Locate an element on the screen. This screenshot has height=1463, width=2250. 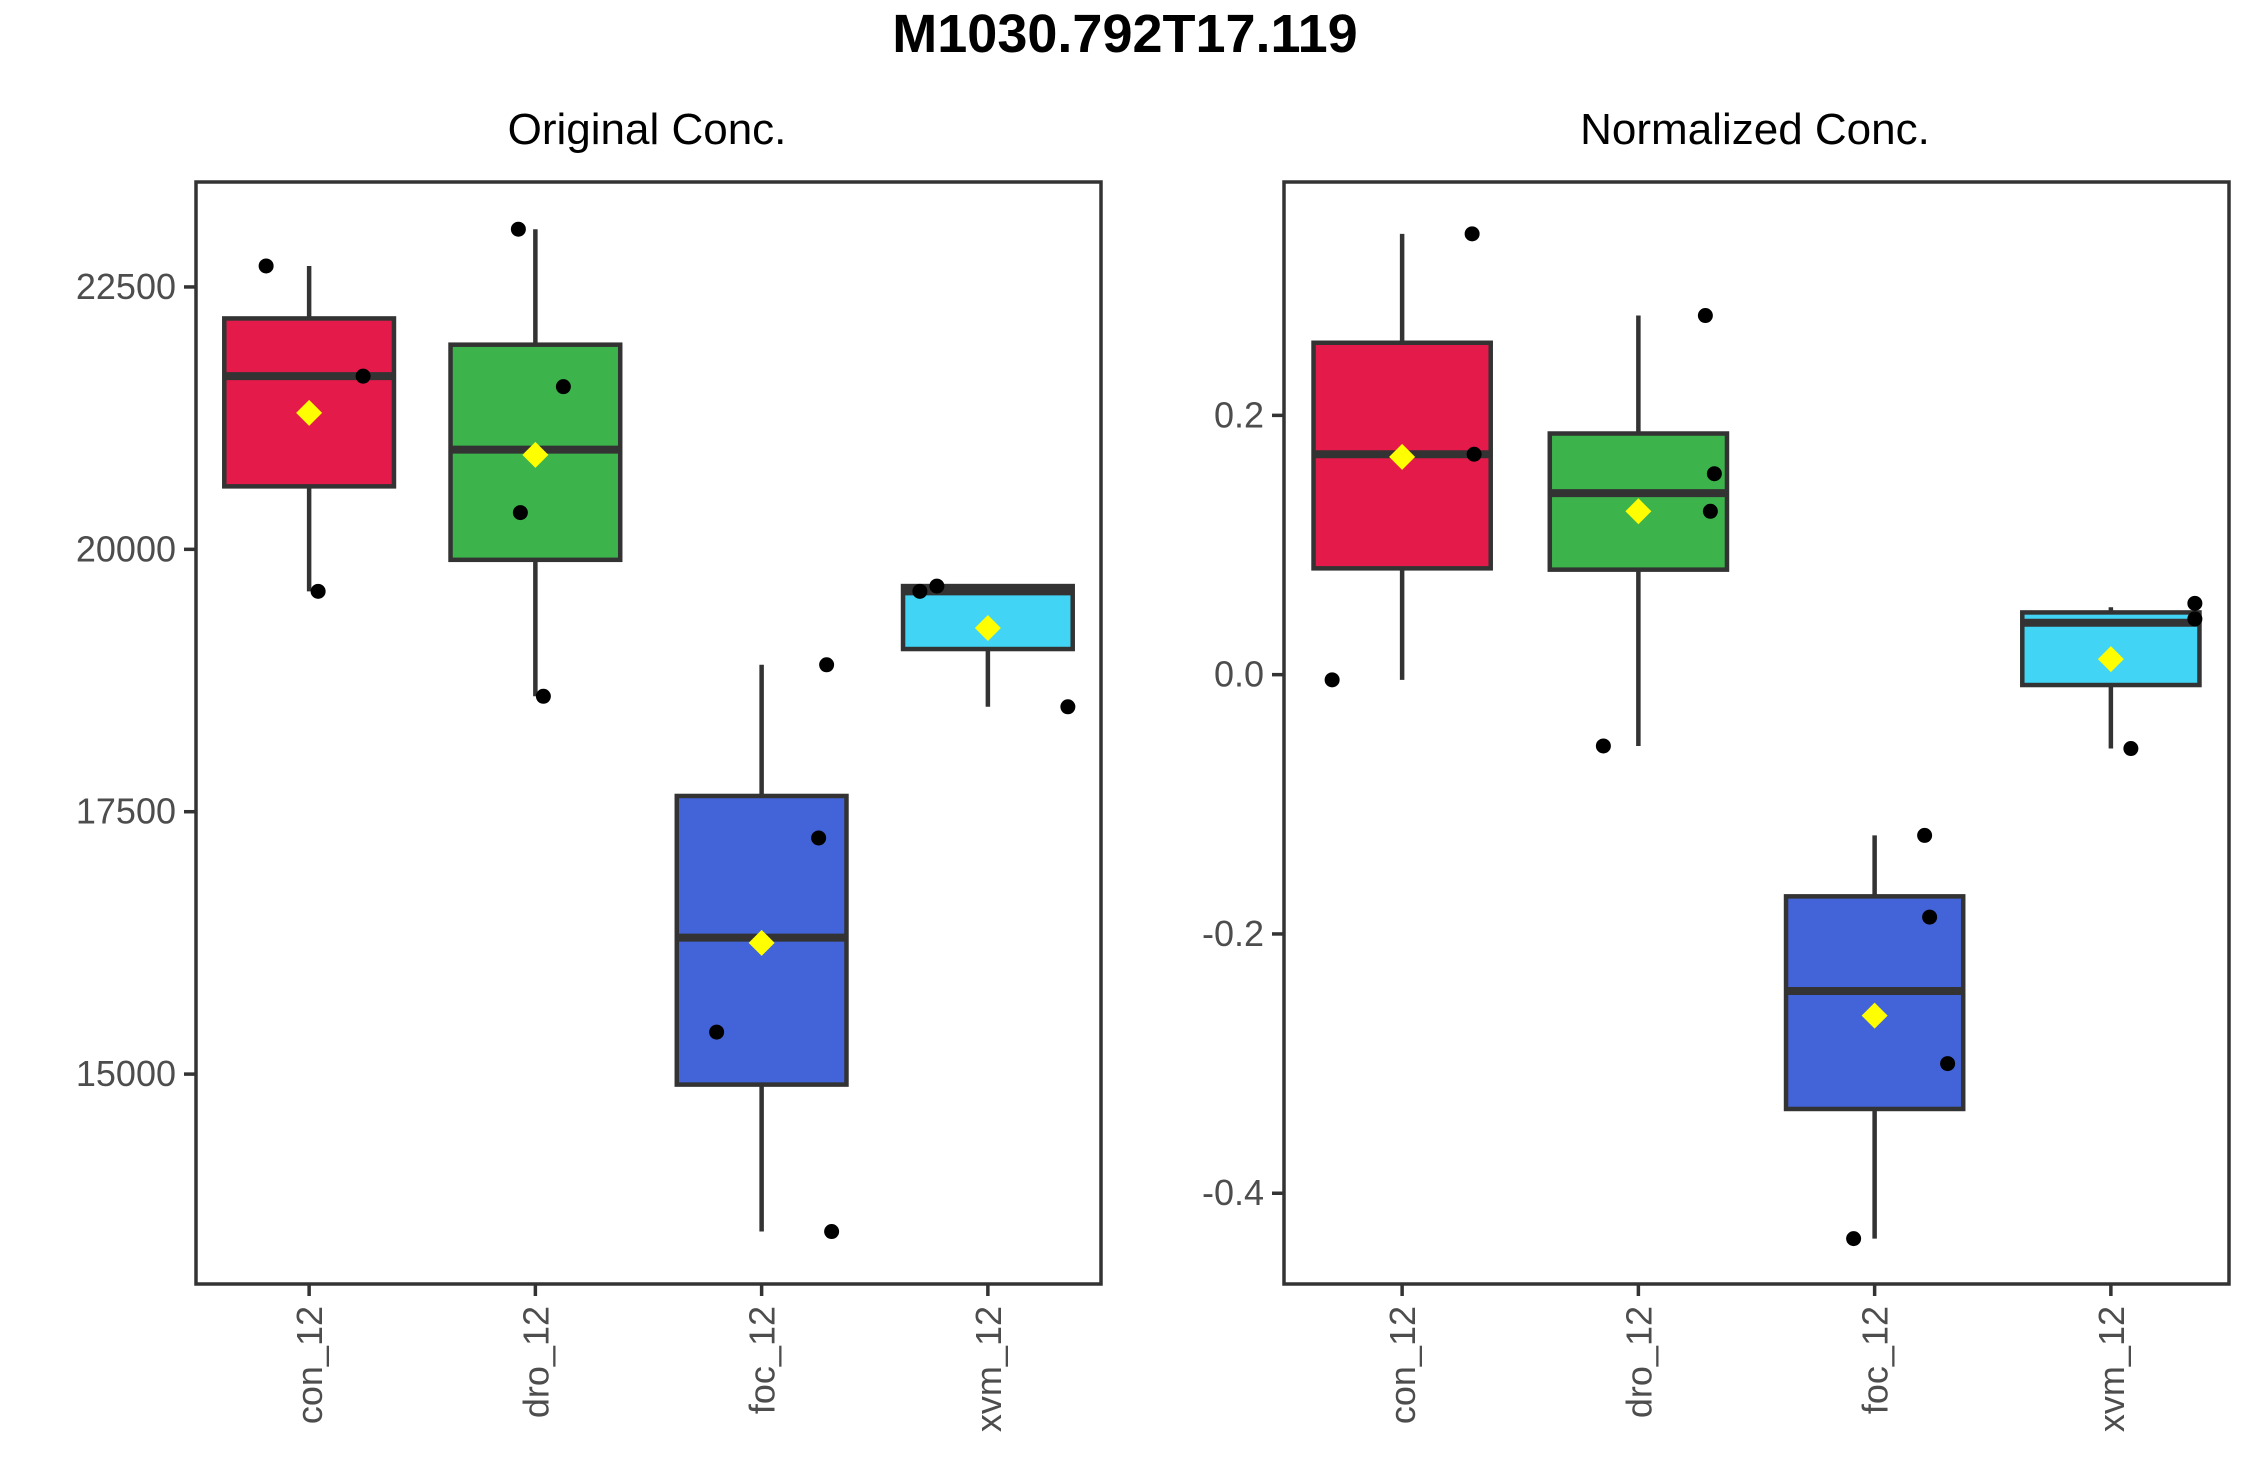
panel-title-normalized: Normalized Conc. is located at coordinates (1755, 129).